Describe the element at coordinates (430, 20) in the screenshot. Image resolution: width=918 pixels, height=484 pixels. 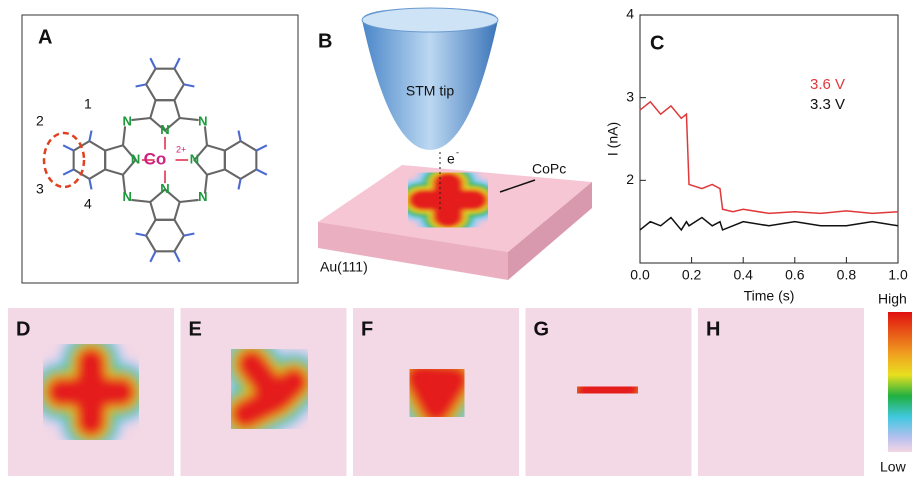
I see `stm-tip-top` at that location.